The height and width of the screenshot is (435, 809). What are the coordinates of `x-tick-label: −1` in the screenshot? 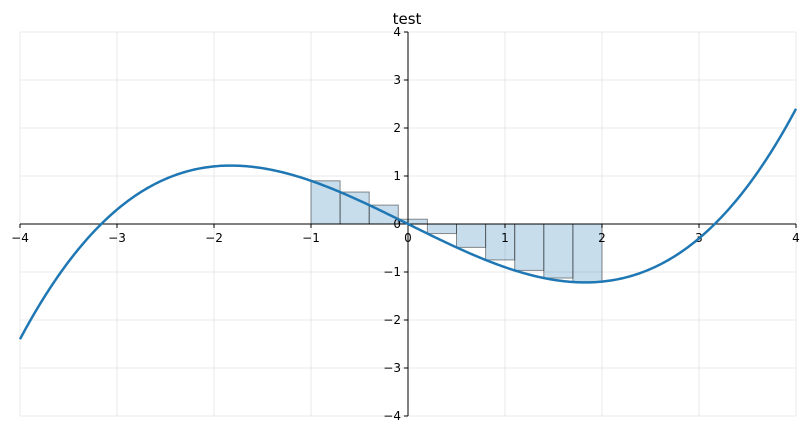 It's located at (311, 238).